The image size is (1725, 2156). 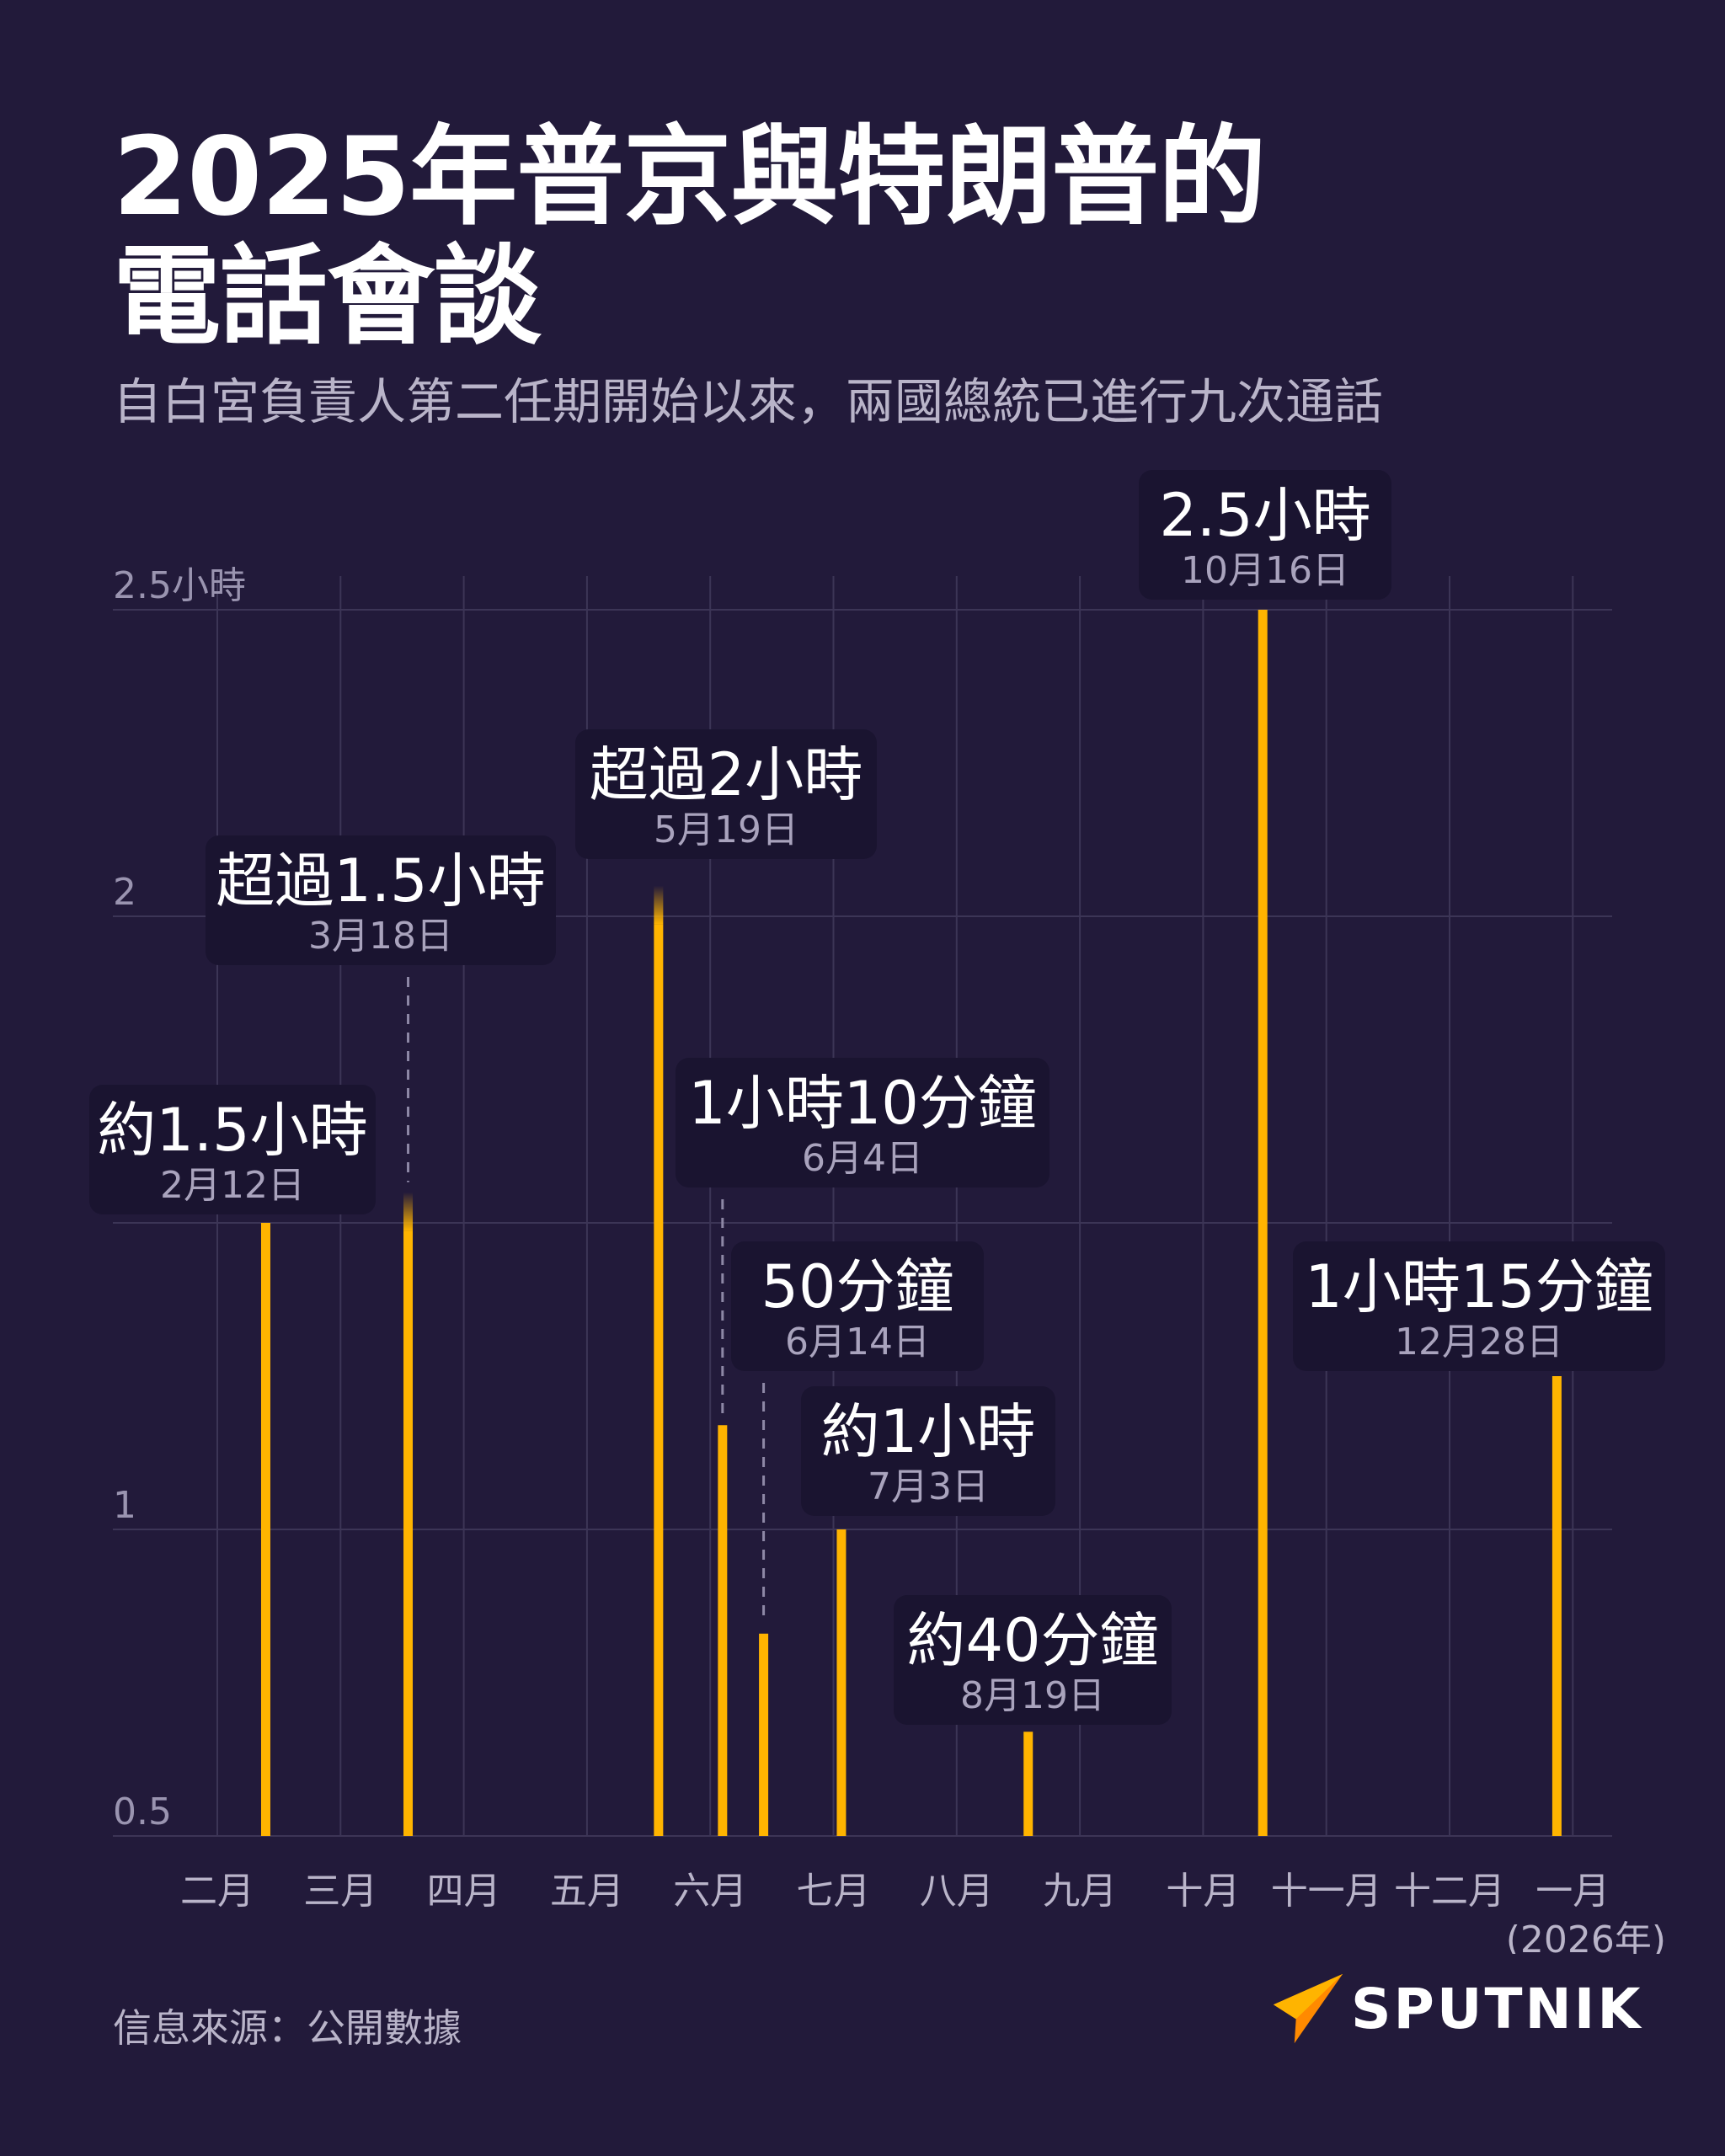 What do you see at coordinates (726, 829) in the screenshot?
I see `call-date-label: 5月19日` at bounding box center [726, 829].